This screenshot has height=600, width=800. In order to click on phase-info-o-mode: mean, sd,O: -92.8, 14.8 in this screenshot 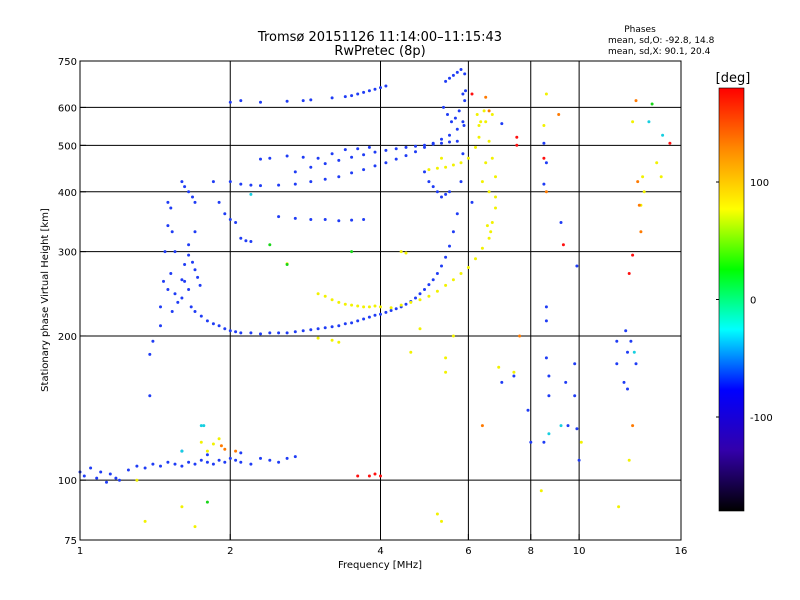, I will do `click(661, 41)`.